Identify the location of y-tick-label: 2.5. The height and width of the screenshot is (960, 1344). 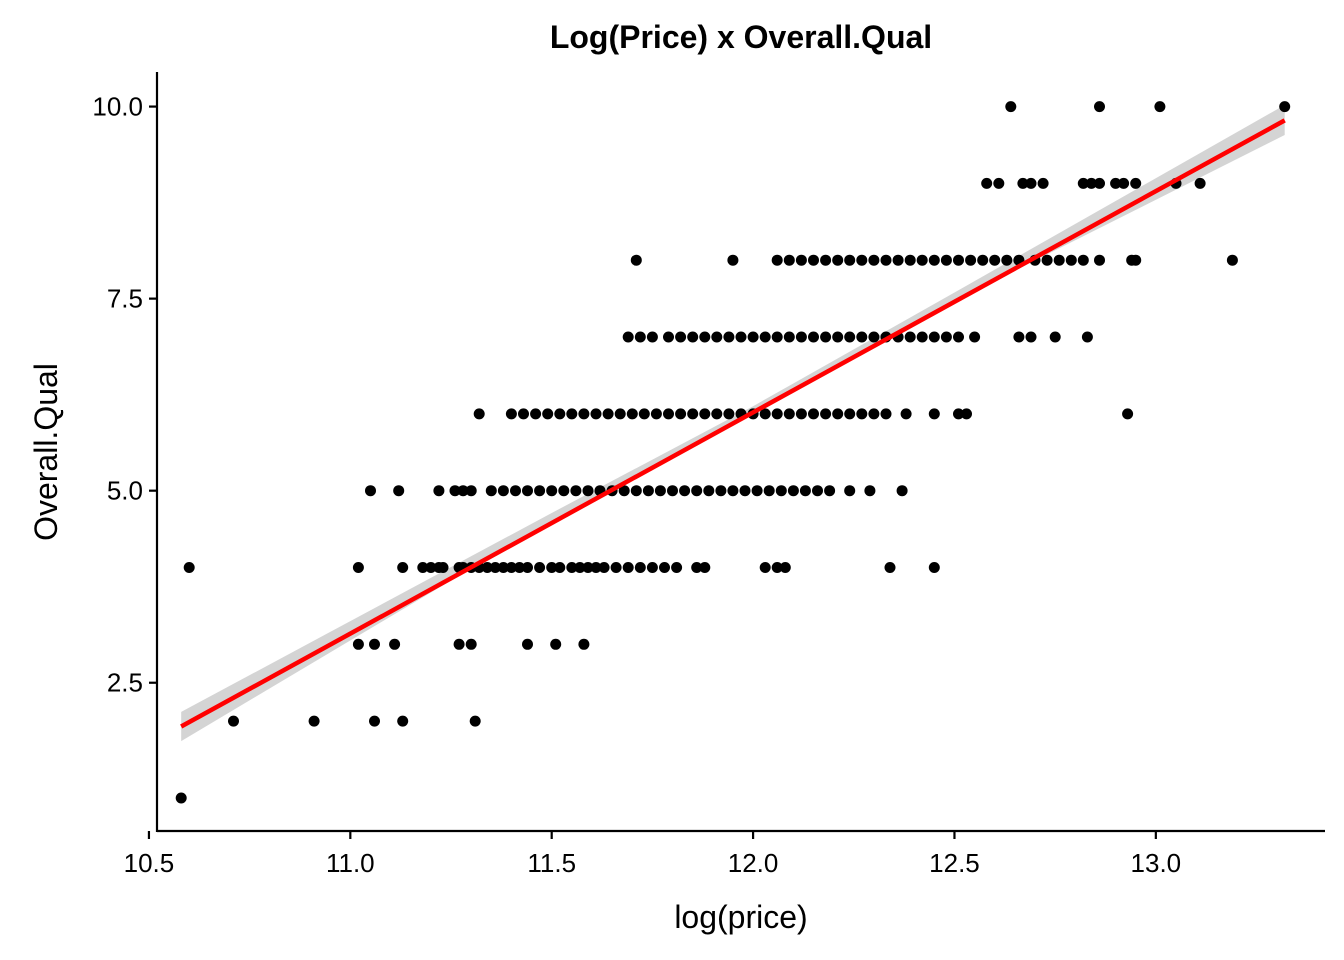
(125, 683).